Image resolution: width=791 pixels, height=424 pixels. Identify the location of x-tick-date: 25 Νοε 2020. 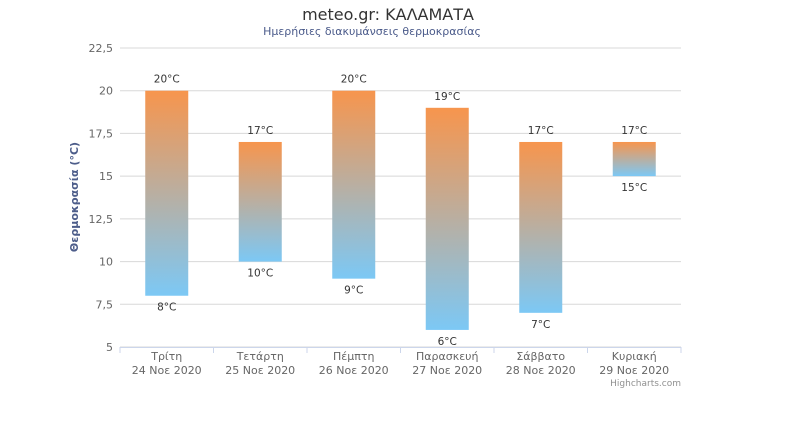
(260, 370).